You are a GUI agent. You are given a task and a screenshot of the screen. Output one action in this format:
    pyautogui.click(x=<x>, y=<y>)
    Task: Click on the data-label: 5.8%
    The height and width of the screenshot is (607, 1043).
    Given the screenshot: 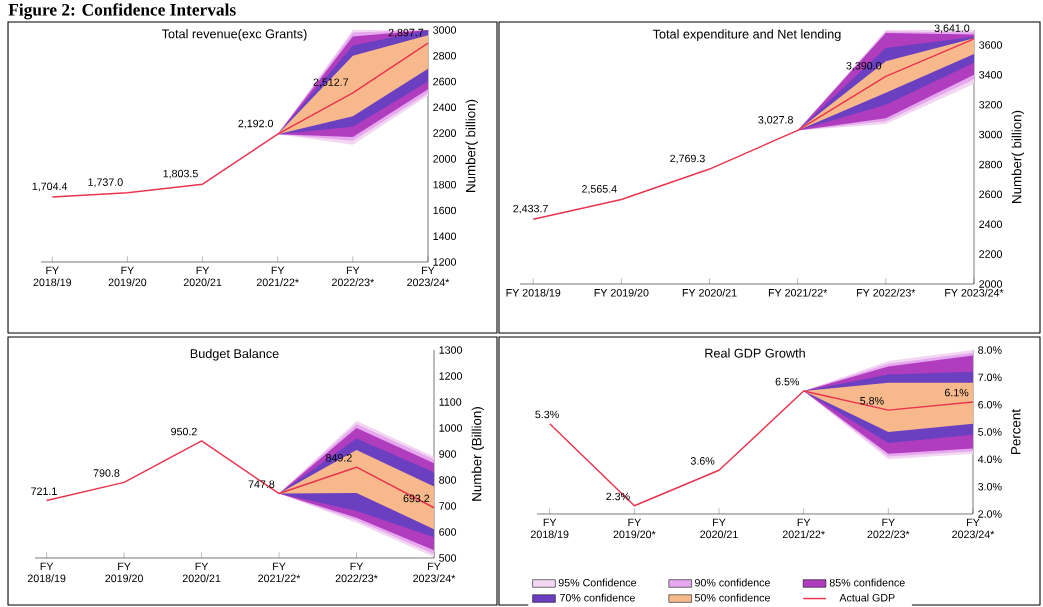 What is the action you would take?
    pyautogui.click(x=872, y=400)
    